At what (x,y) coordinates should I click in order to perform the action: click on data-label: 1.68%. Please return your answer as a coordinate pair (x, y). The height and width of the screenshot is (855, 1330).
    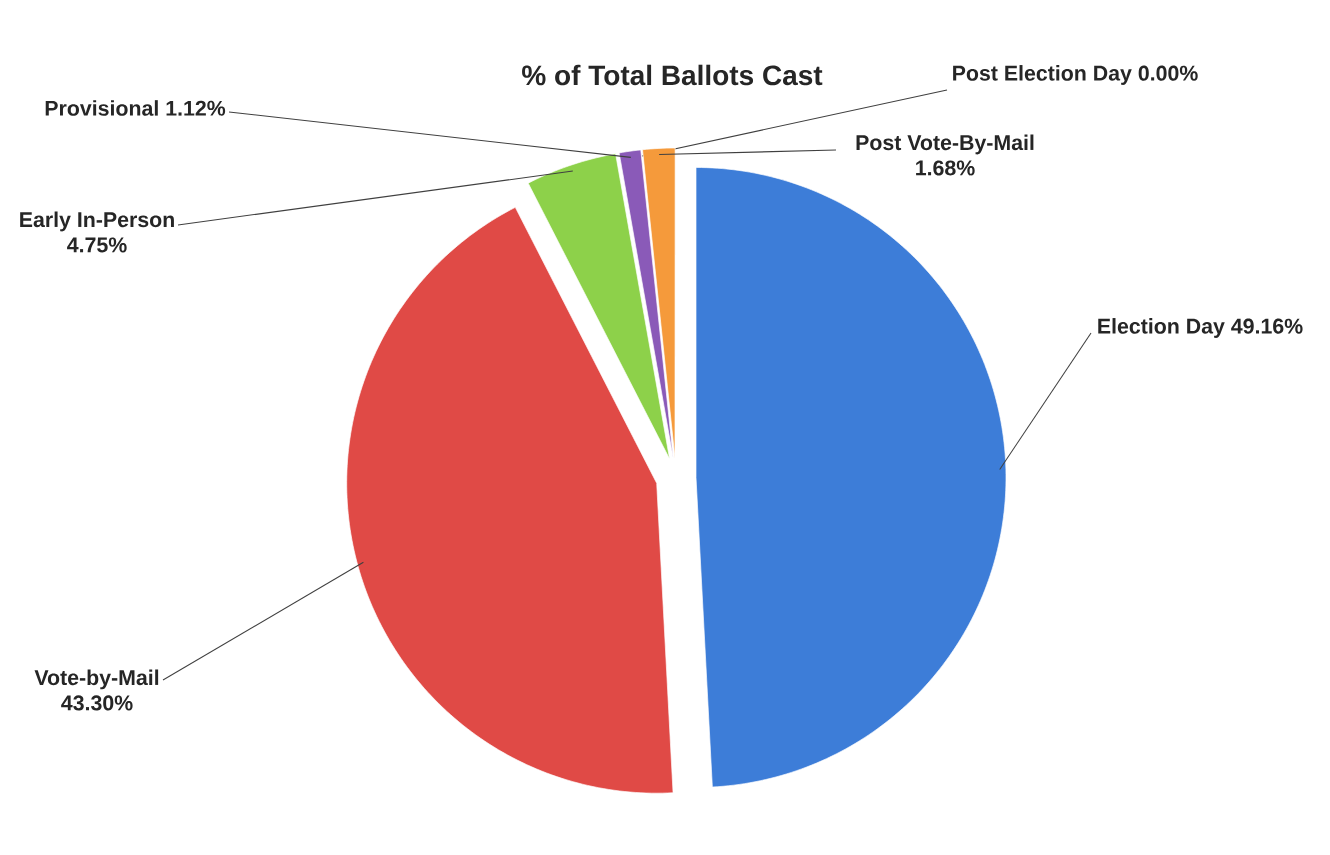
    Looking at the image, I should click on (945, 168).